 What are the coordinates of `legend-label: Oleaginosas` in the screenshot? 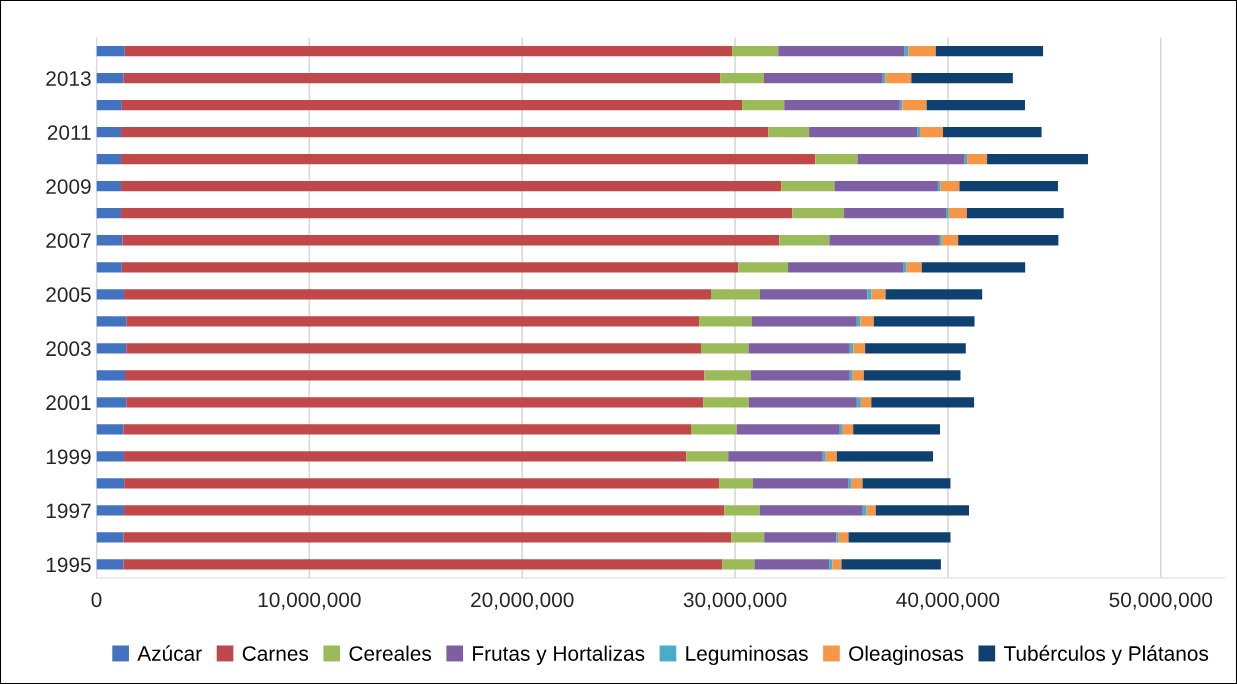 It's located at (906, 655).